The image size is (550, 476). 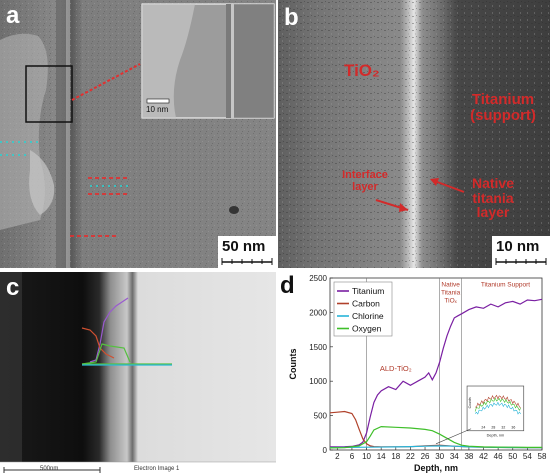 I want to click on x-tick-label: 6, so click(x=352, y=456).